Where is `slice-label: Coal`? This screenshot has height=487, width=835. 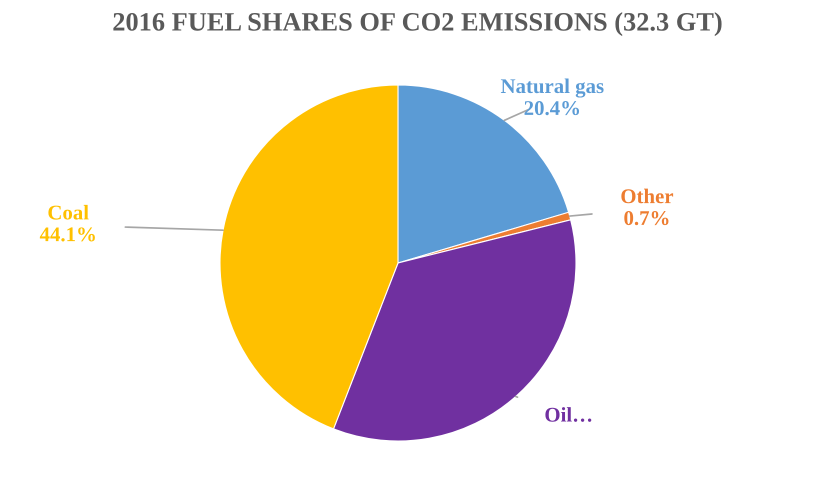
slice-label: Coal is located at coordinates (68, 212).